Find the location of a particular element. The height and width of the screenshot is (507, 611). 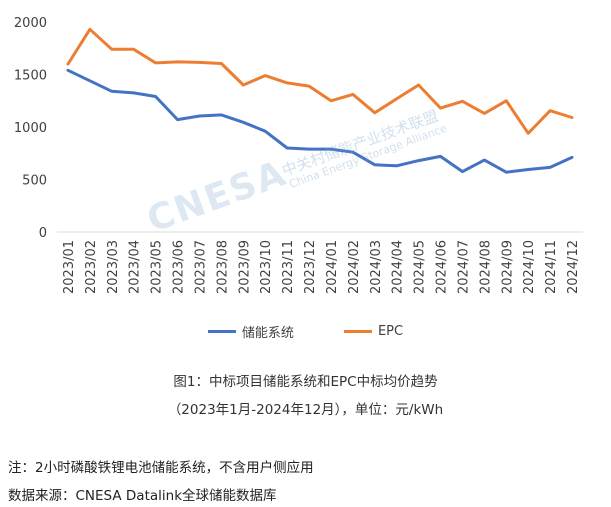

x-tick-label: 2023/03 is located at coordinates (113, 267).